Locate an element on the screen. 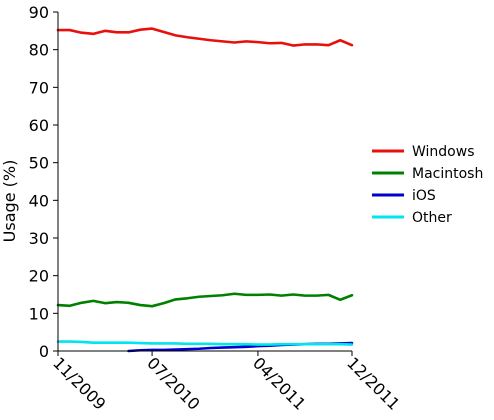 The width and height of the screenshot is (494, 420). y-tick-label: 40 is located at coordinates (39, 200).